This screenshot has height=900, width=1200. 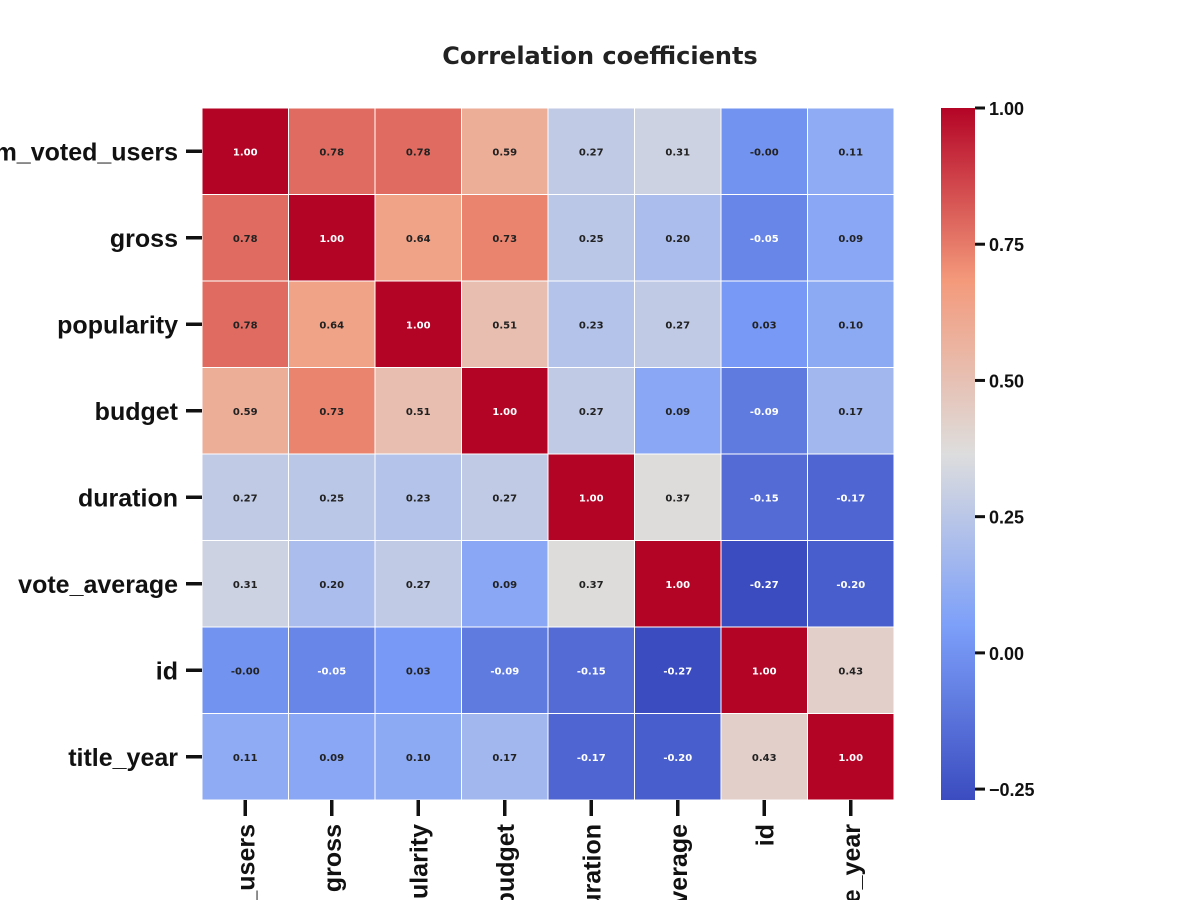 What do you see at coordinates (1012, 790) in the screenshot?
I see `colorbar-tick-label: −0.25` at bounding box center [1012, 790].